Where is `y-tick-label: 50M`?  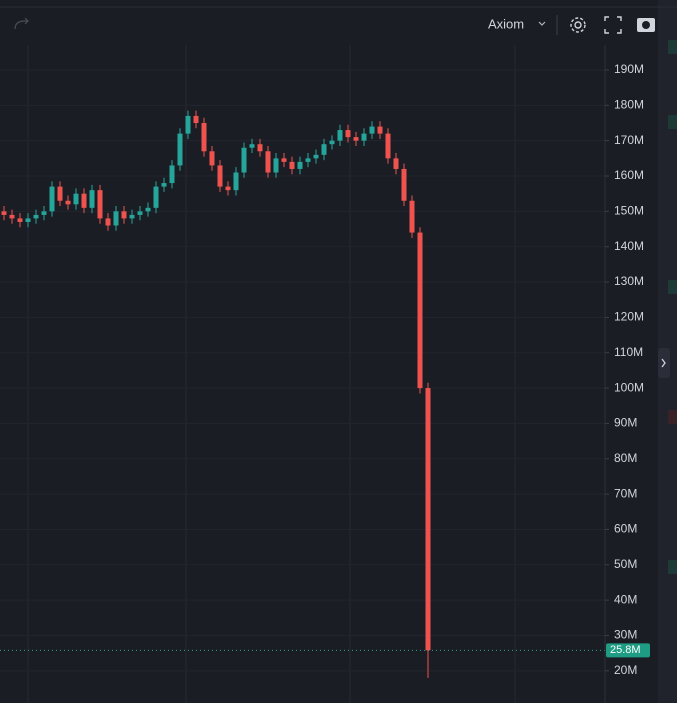
y-tick-label: 50M is located at coordinates (625, 564).